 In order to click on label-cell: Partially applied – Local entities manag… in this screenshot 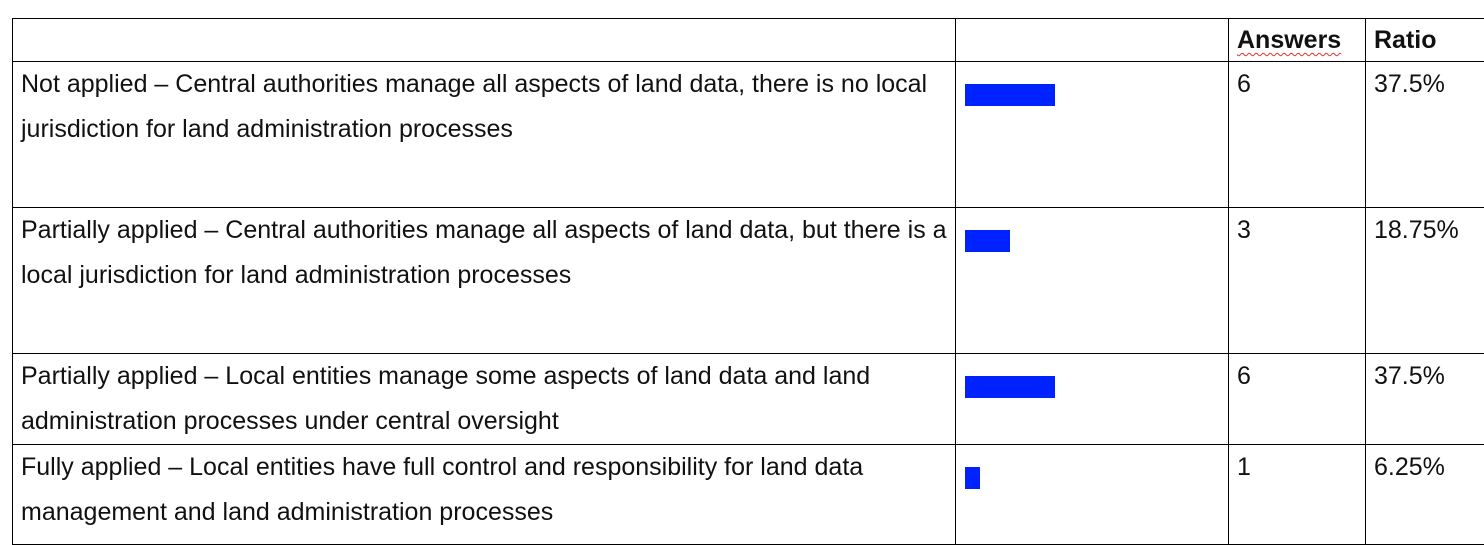, I will do `click(484, 399)`.